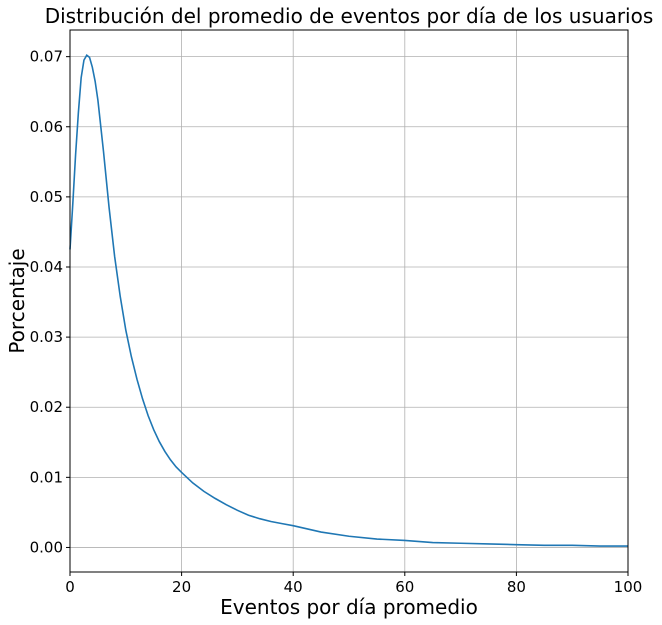 This screenshot has width=662, height=625. I want to click on y-tick-label: 0.06, so click(46, 127).